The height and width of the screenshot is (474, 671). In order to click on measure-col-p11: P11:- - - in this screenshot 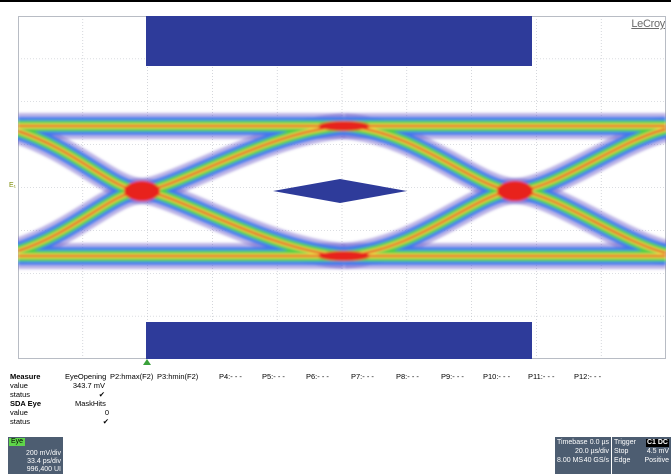, I will do `click(541, 376)`.